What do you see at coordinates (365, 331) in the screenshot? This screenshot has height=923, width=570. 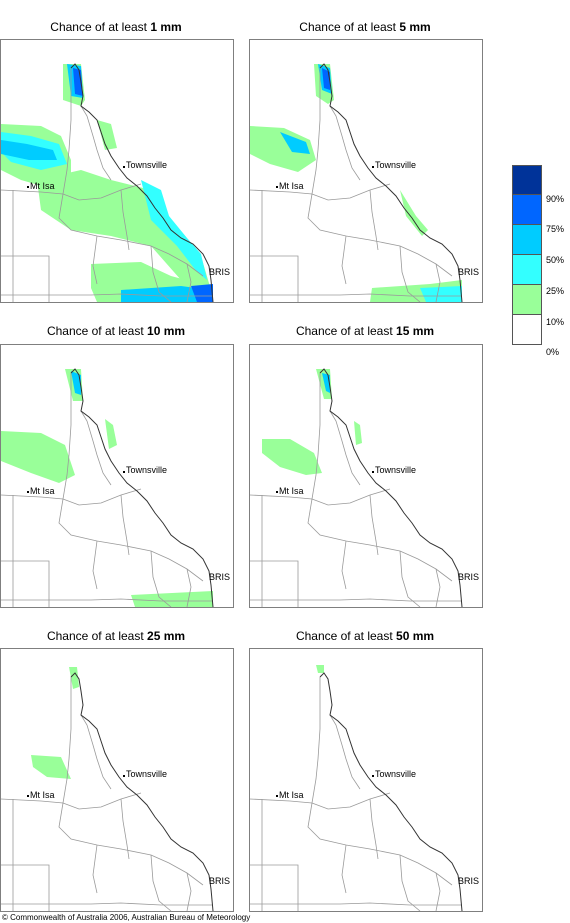 I see `panel-4-title: Chance of at least 15 mm` at bounding box center [365, 331].